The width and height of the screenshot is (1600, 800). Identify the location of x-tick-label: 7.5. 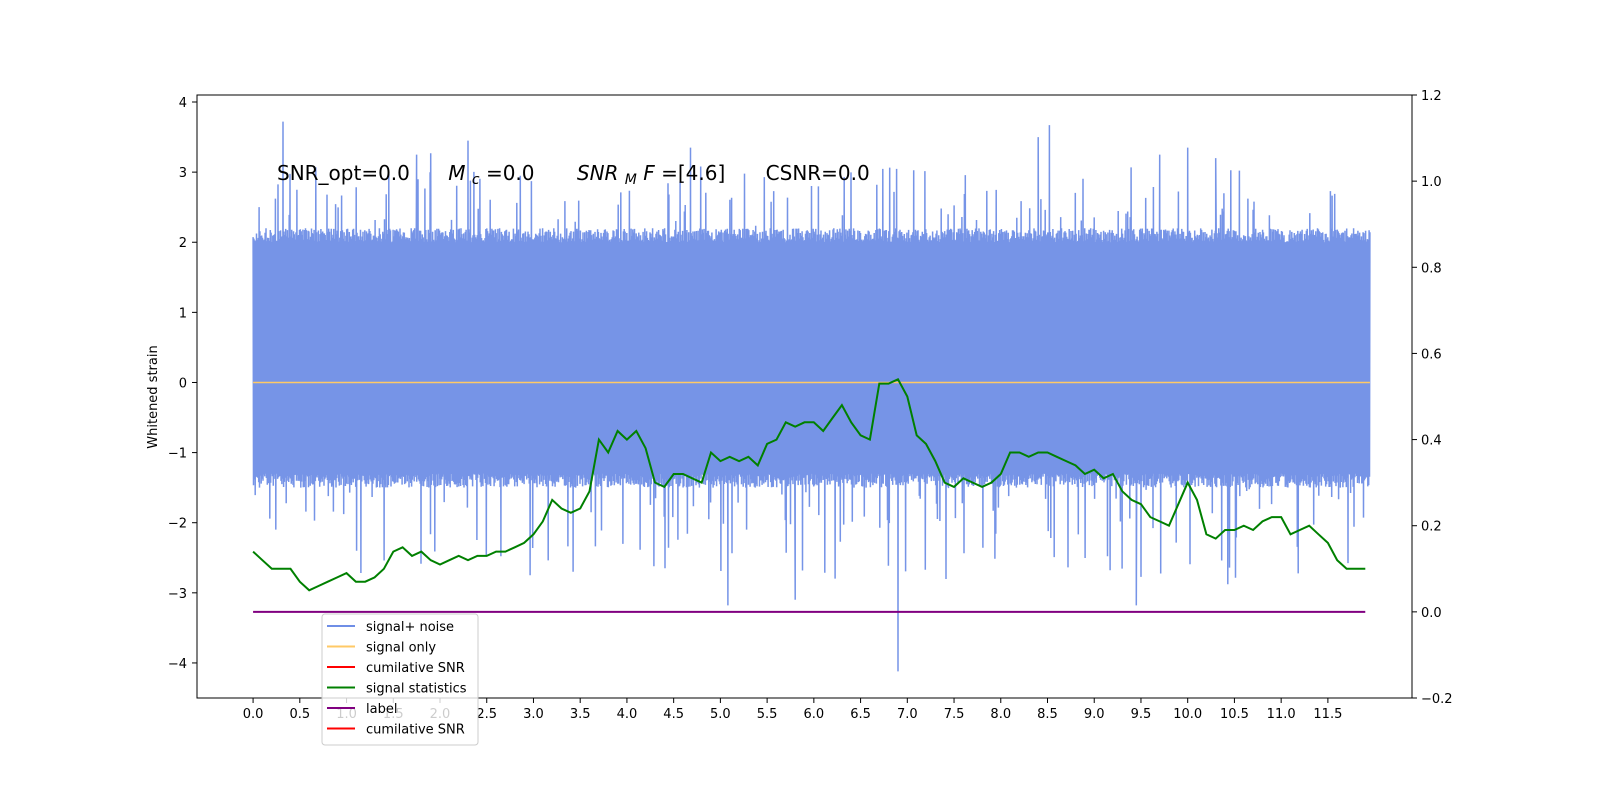
(954, 714).